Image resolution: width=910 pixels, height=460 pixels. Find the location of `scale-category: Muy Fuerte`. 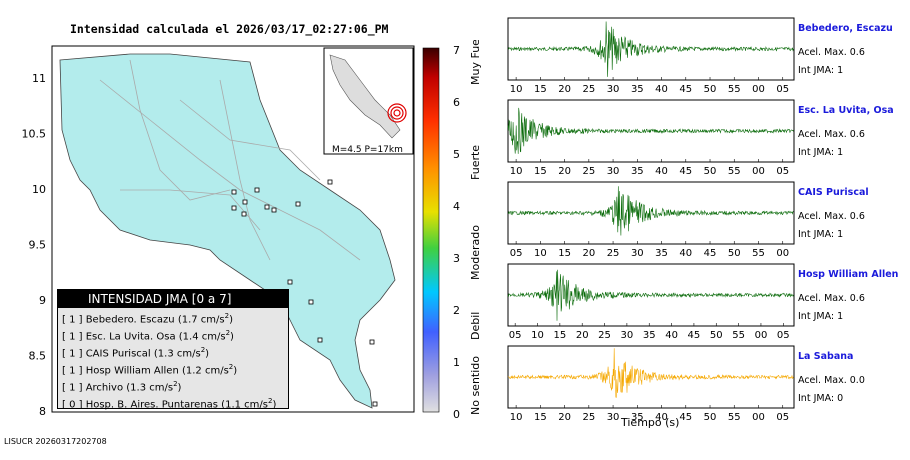

scale-category: Muy Fuerte is located at coordinates (475, 62).